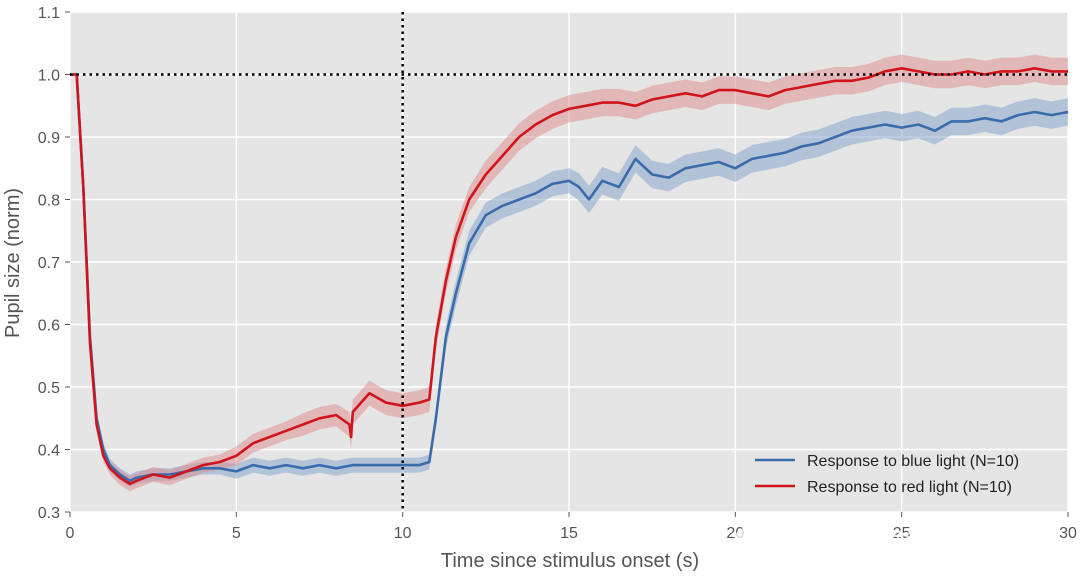 The height and width of the screenshot is (578, 1080). What do you see at coordinates (236, 533) in the screenshot?
I see `x-tick-label: 5` at bounding box center [236, 533].